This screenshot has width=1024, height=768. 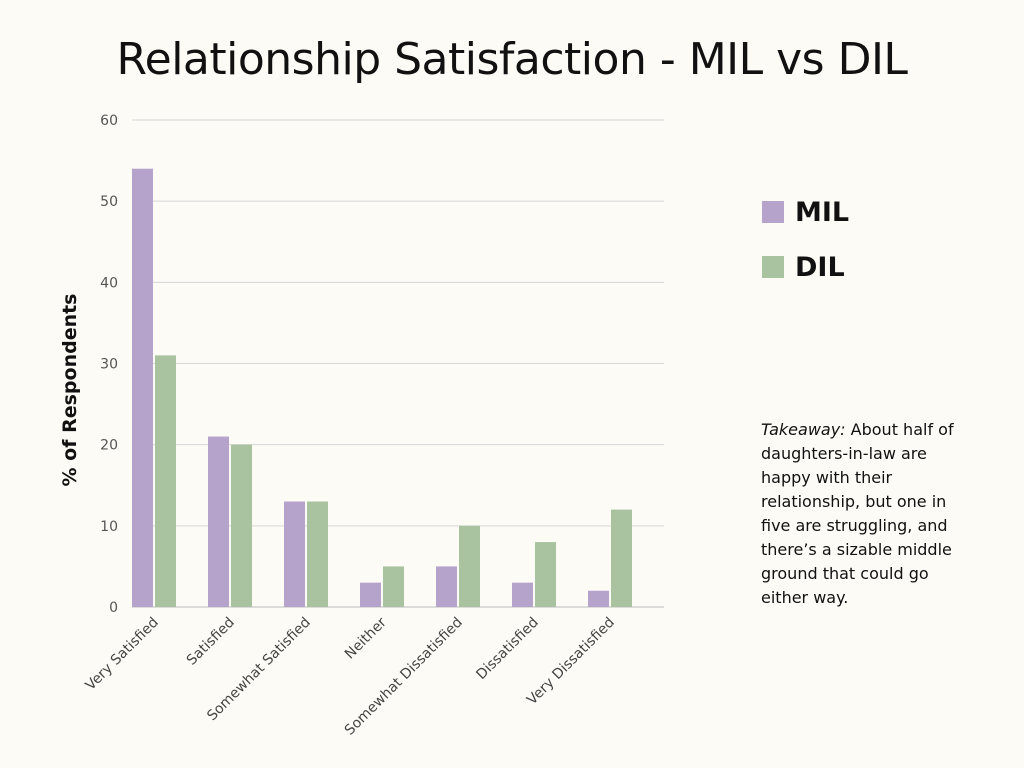 I want to click on legend-item-dil: DIL, so click(x=805, y=267).